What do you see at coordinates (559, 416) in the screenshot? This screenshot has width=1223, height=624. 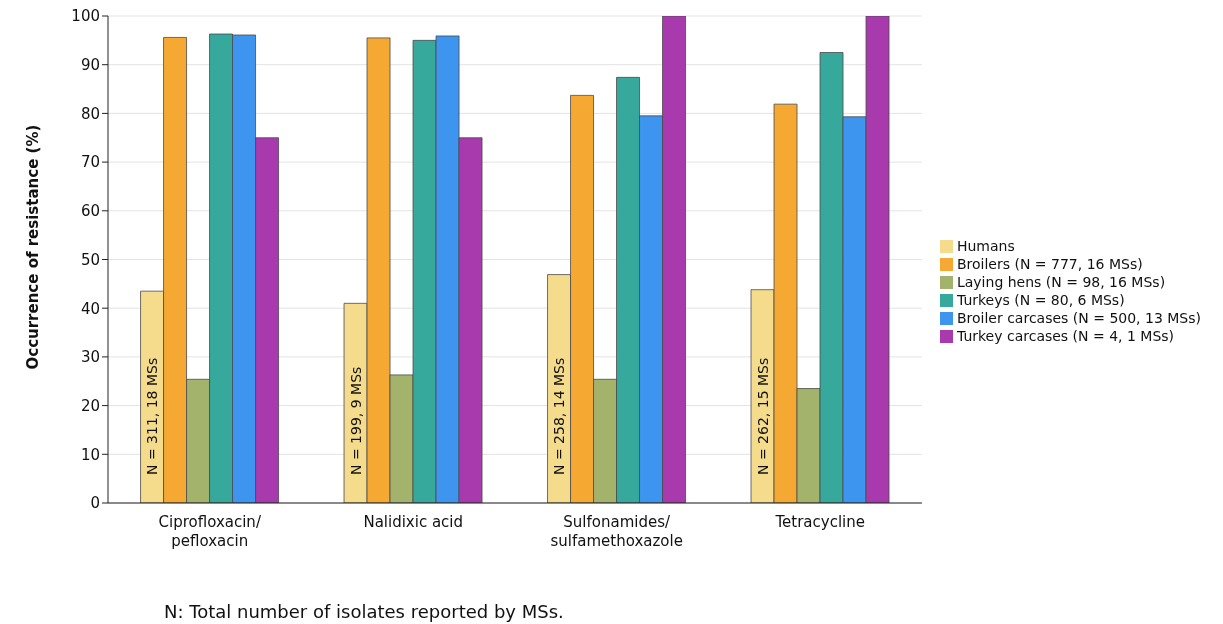 I see `data-label: N = 258, 14 MSs` at bounding box center [559, 416].